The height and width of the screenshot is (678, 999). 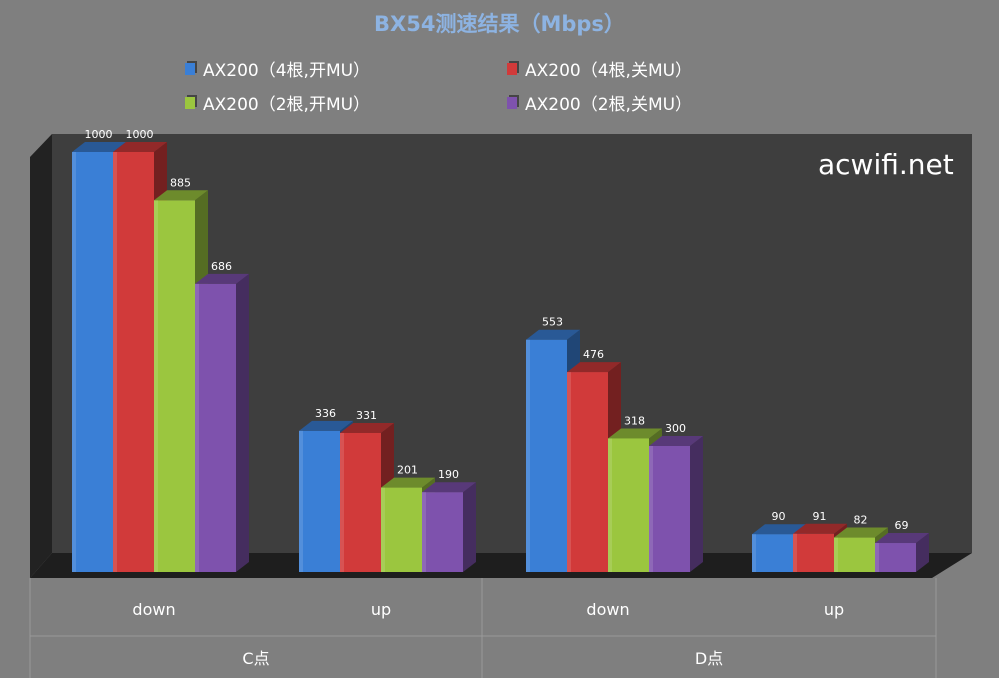 I want to click on legend-item-series-2: AX200（4根,关MU）, so click(x=599, y=68).